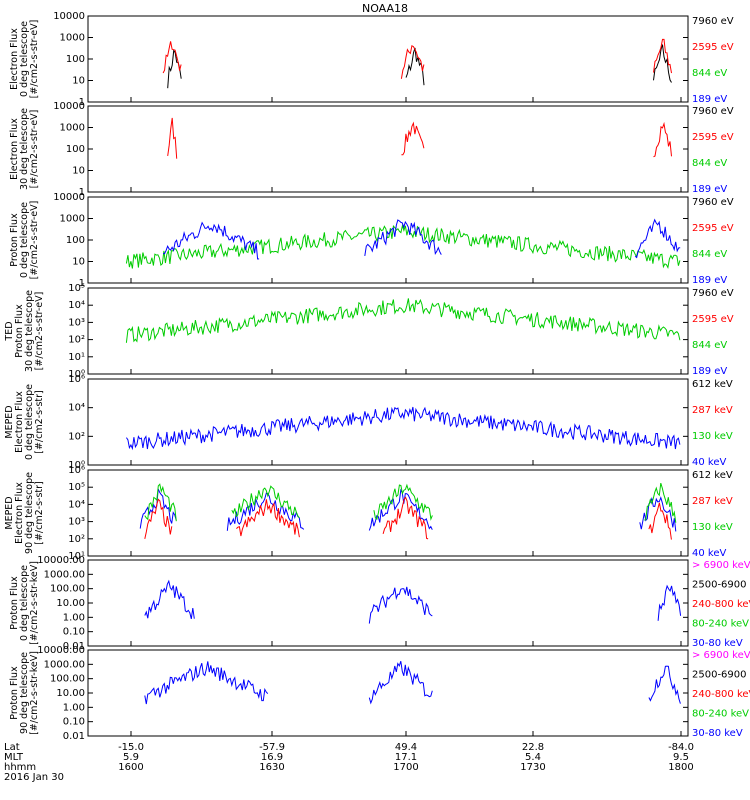 The width and height of the screenshot is (750, 800). I want to click on y-tick-label: 1, so click(82, 192).